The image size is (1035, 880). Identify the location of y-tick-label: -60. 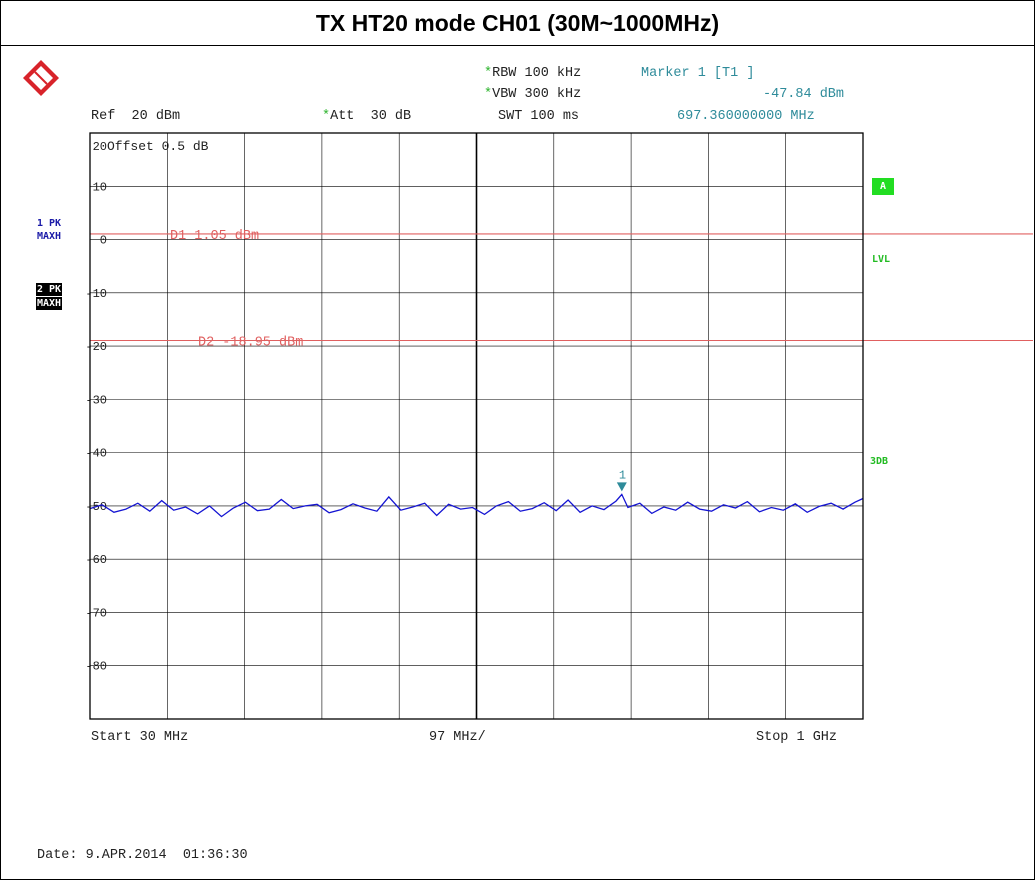
(96, 560).